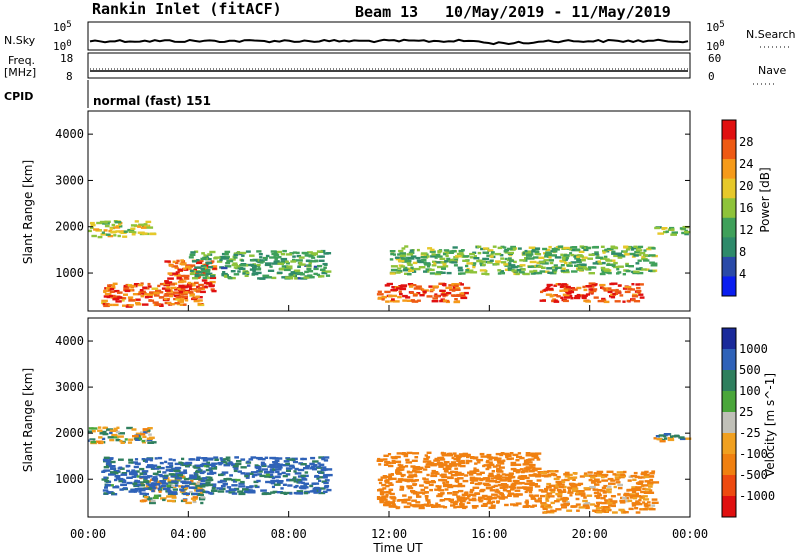  Describe the element at coordinates (389, 534) in the screenshot. I see `time-tick-label: 12:00` at that location.